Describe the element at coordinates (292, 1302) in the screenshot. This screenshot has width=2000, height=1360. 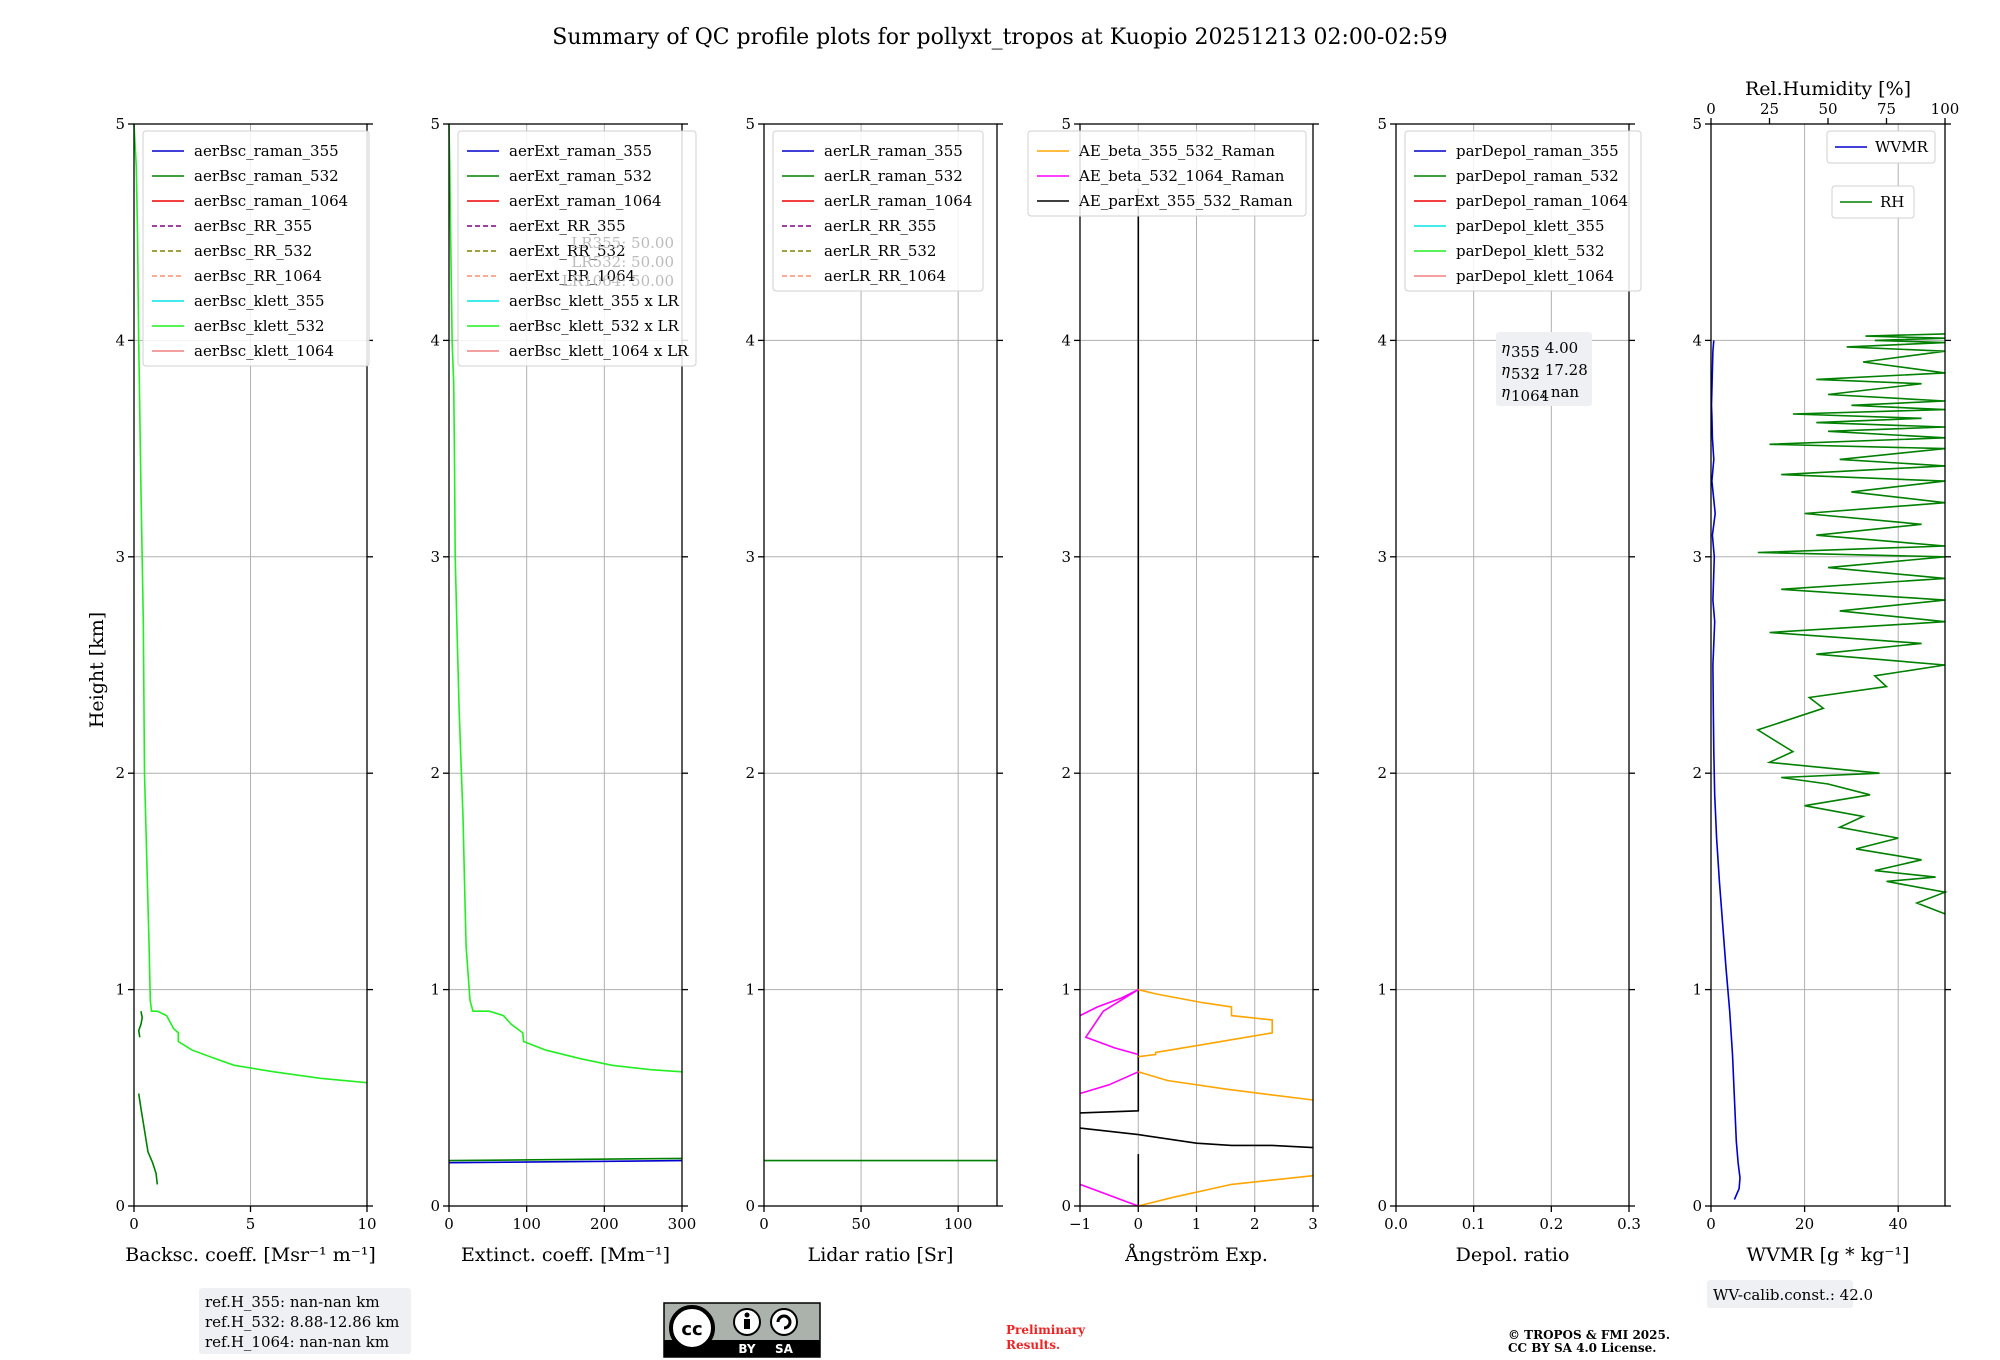
I see `ref-height-line-0: ref.H_355: nan-nan km` at that location.